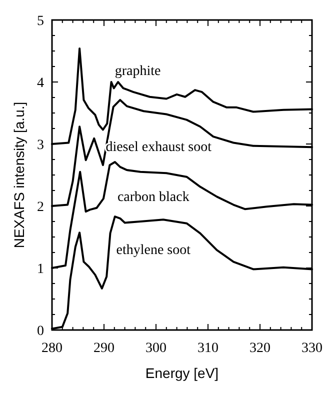  Describe the element at coordinates (40, 145) in the screenshot. I see `y-tick-label: 3` at that location.